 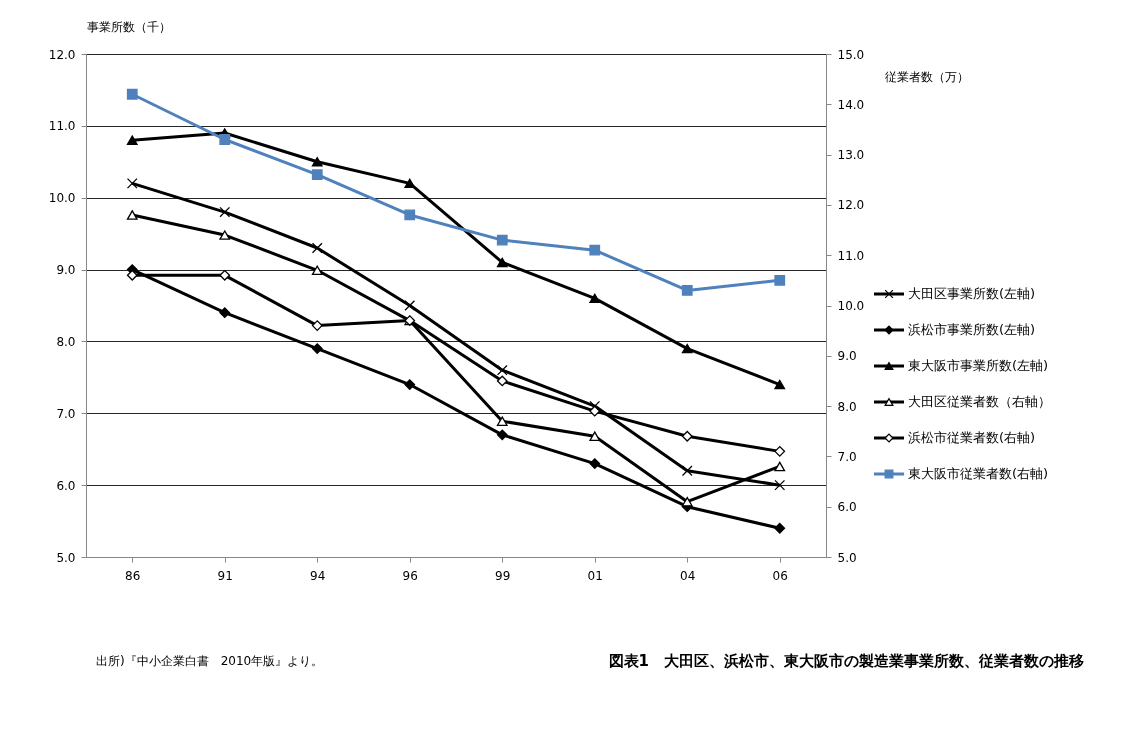 I want to click on y2-tick-label: 7.0, so click(x=847, y=456).